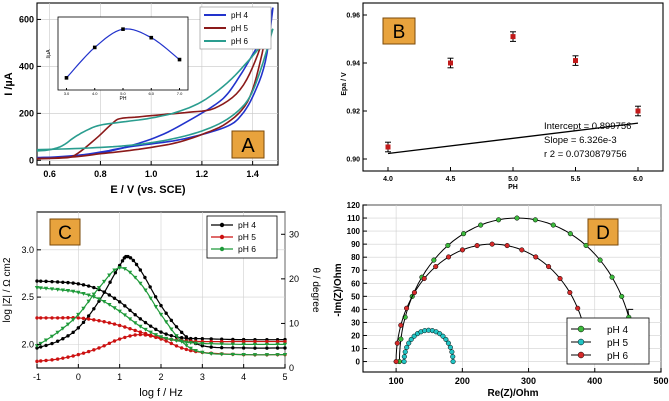 The width and height of the screenshot is (669, 401). What do you see at coordinates (239, 28) in the screenshot?
I see `panel-a-legend-label: pH 5` at bounding box center [239, 28].